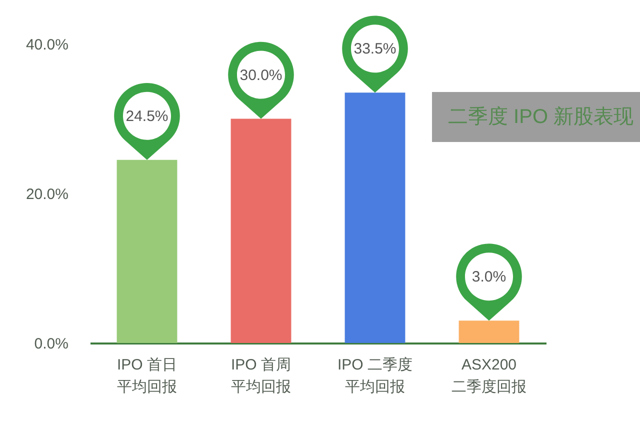  What do you see at coordinates (47, 194) in the screenshot?
I see `y-tick-label: 20.0%` at bounding box center [47, 194].